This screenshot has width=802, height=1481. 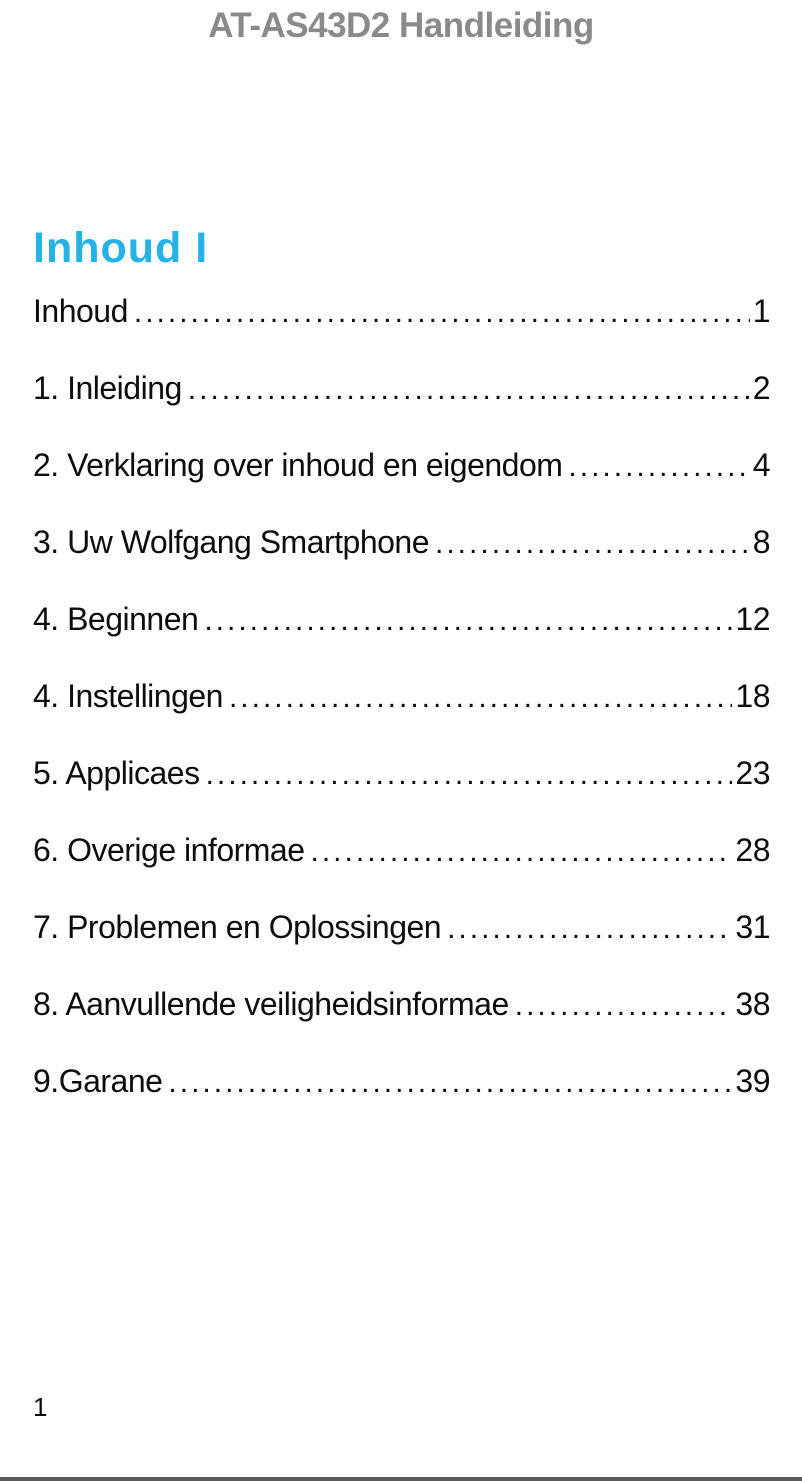 What do you see at coordinates (401, 1024) in the screenshot?
I see `toc-entry: 8. Aanvullende veiligheidsinformae 38` at bounding box center [401, 1024].